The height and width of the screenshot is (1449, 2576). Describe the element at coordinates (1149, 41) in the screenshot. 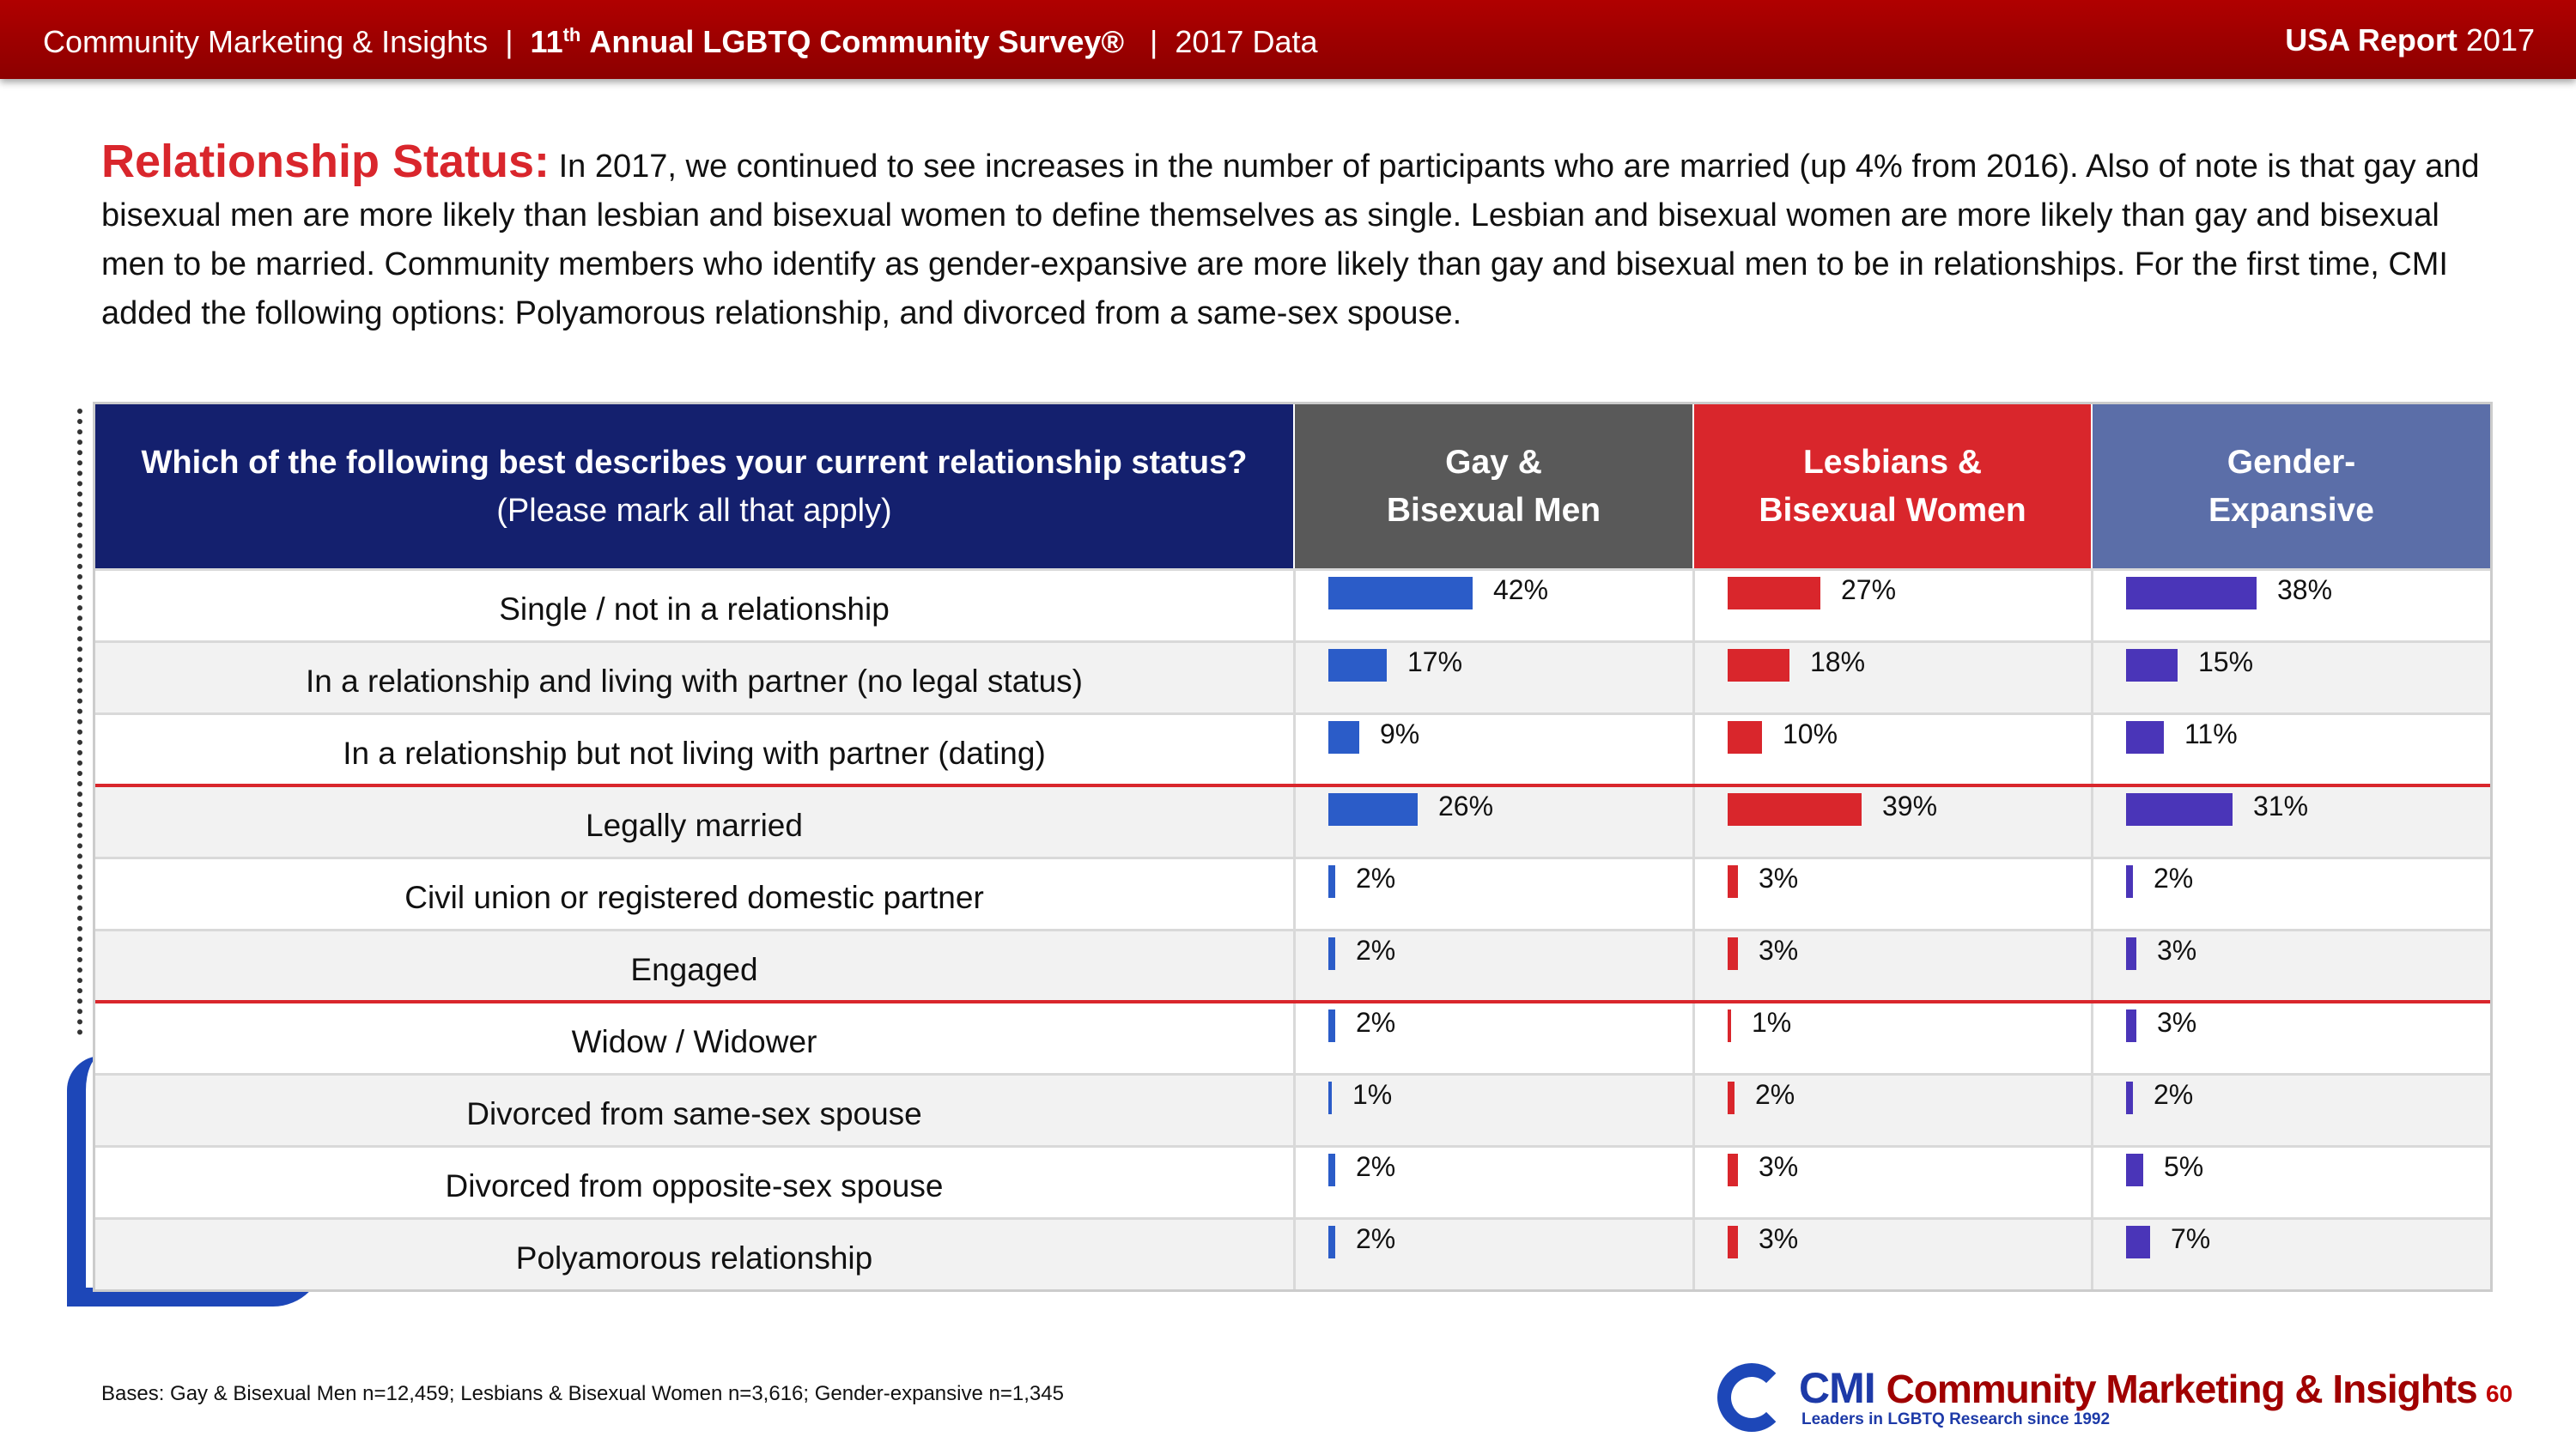

I see `sep: |` at that location.